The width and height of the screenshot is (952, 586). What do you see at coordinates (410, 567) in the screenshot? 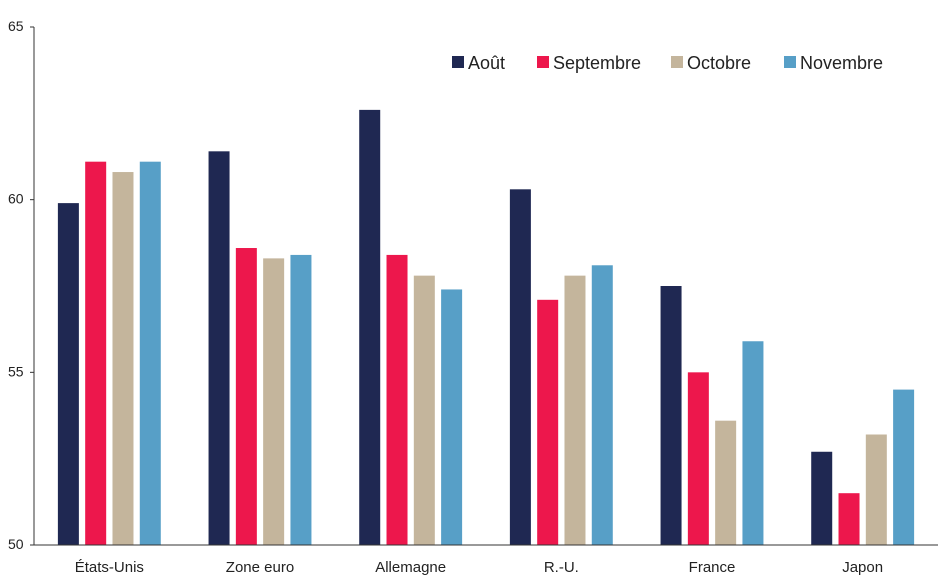
I see `x-category-label: Allemagne` at bounding box center [410, 567].